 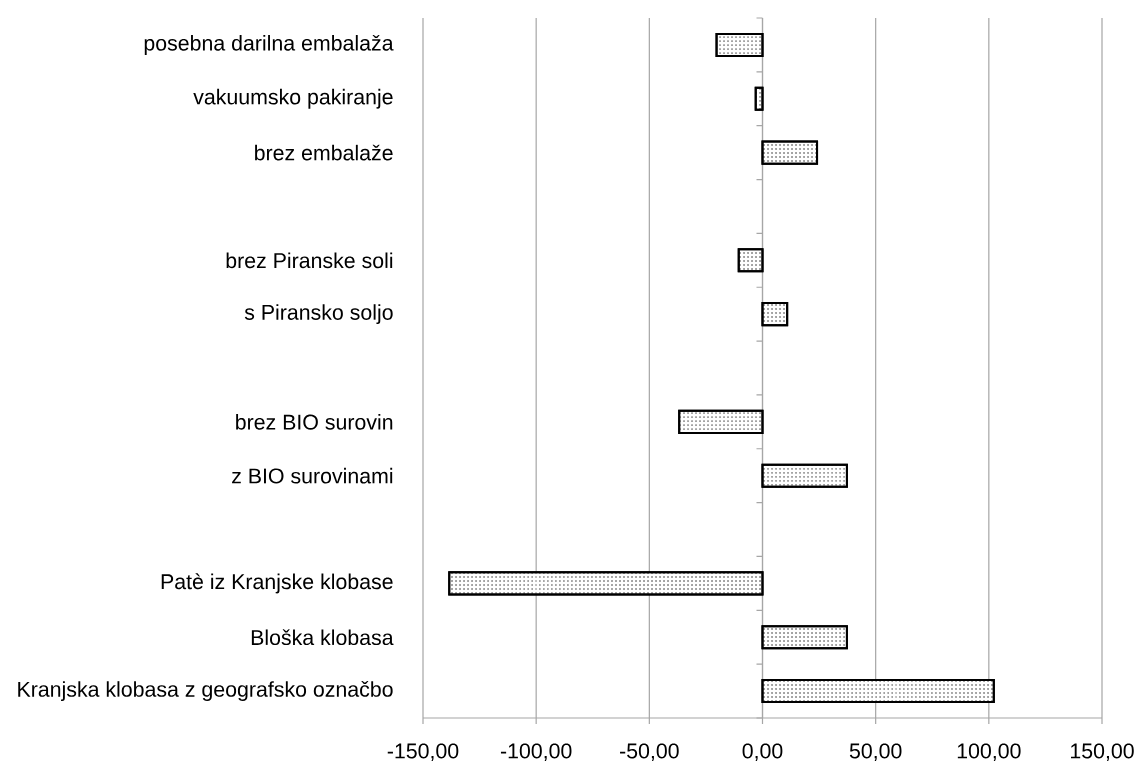 I want to click on y-tick-label: Bloška klobasa, so click(x=322, y=637).